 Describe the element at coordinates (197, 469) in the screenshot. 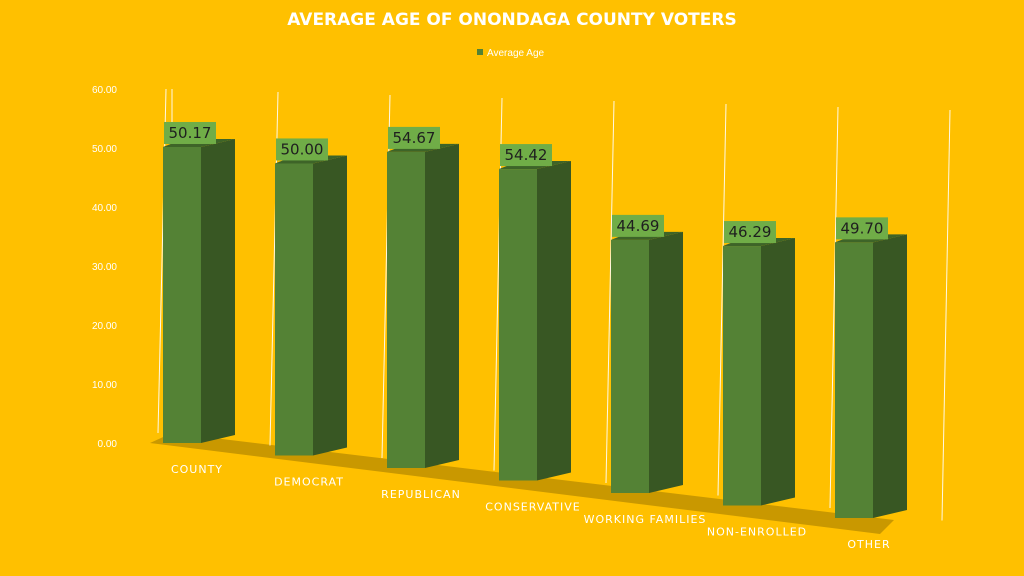

I see `x-tick-label: COUNTY` at that location.